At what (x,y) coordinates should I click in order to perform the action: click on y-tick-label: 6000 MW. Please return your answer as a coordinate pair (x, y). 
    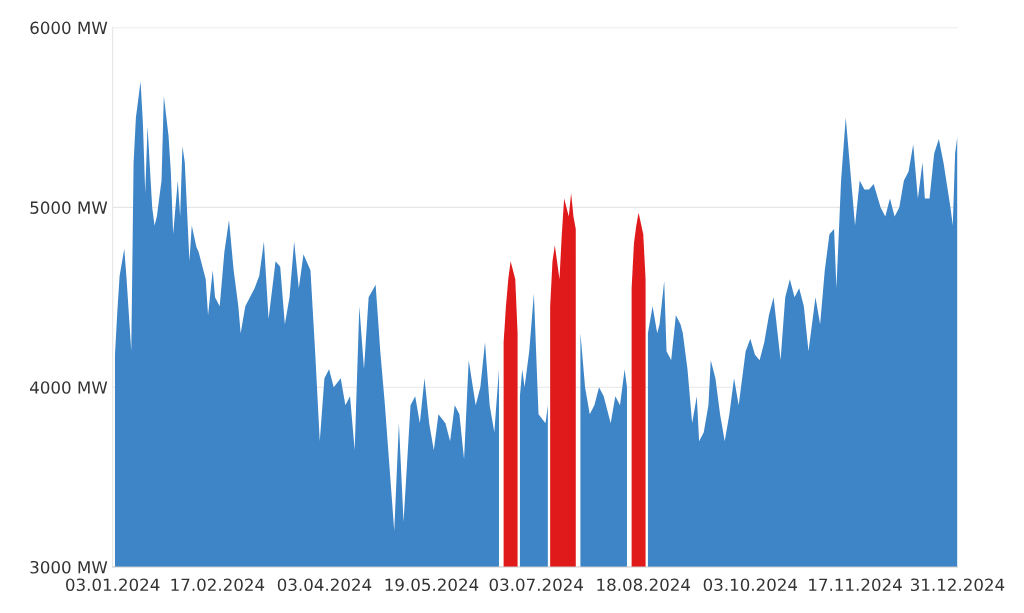
    Looking at the image, I should click on (69, 28).